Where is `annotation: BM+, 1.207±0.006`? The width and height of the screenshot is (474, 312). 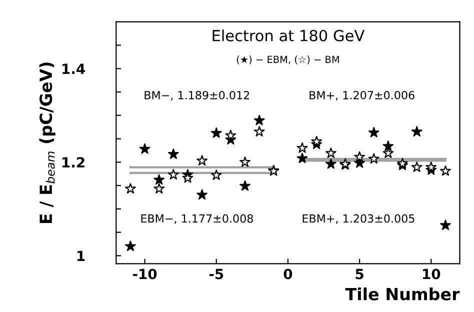 annotation: BM+, 1.207±0.006 is located at coordinates (362, 95).